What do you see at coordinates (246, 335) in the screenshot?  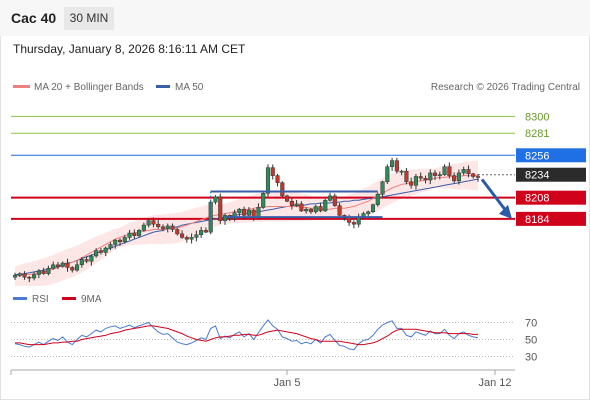 I see `rsi-line` at bounding box center [246, 335].